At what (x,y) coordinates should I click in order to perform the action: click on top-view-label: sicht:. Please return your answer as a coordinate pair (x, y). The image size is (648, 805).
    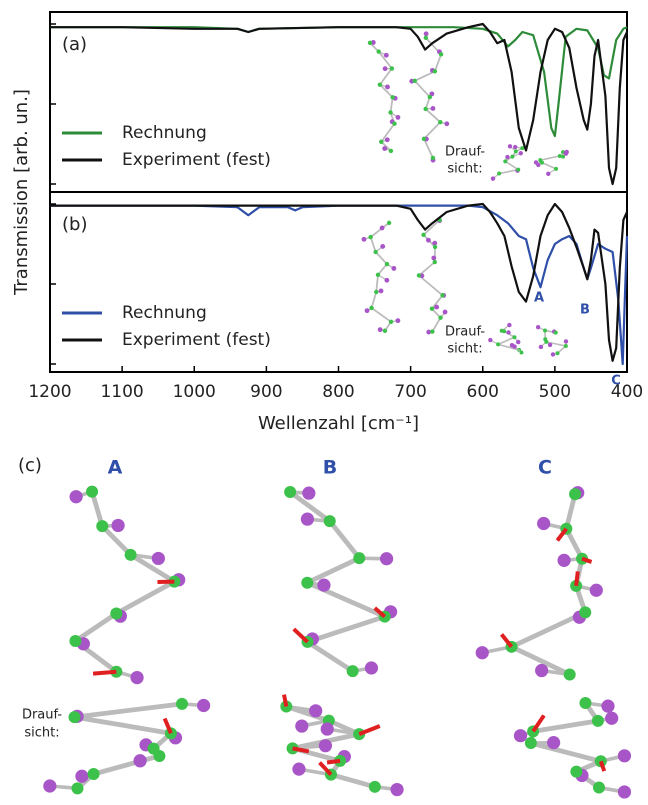
    Looking at the image, I should click on (464, 349).